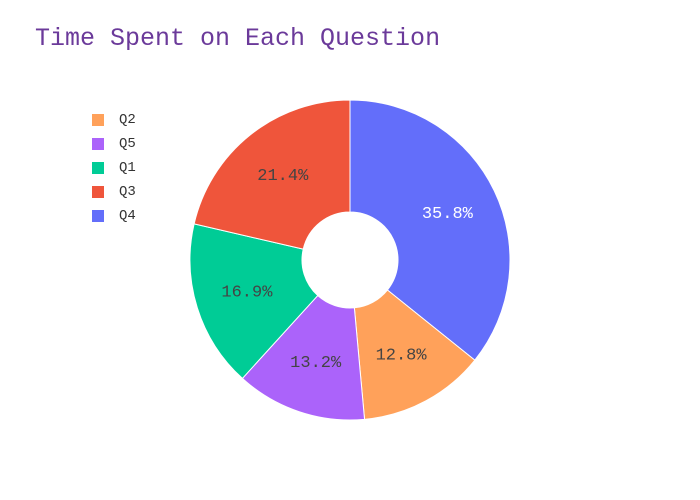 Image resolution: width=700 pixels, height=500 pixels. Describe the element at coordinates (114, 120) in the screenshot. I see `legend-item-q2: Q2` at that location.